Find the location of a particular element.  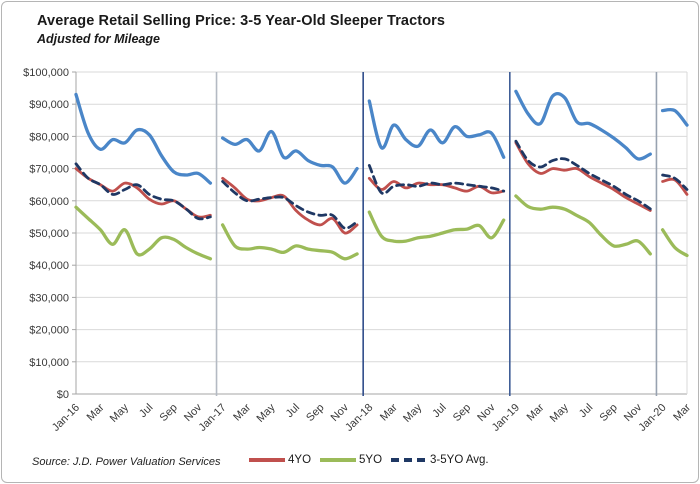

legend-item-4yo: 4YO is located at coordinates (280, 460).